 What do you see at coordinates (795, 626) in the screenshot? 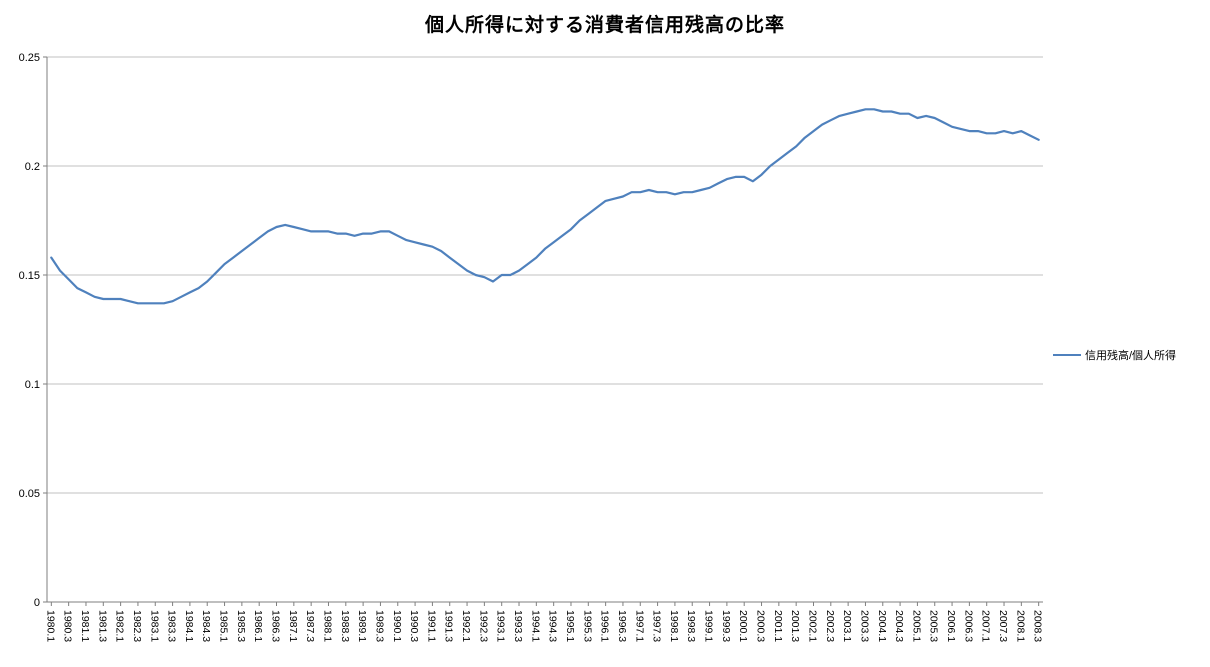
I see `x-tick-label: 2001.3` at bounding box center [795, 626].